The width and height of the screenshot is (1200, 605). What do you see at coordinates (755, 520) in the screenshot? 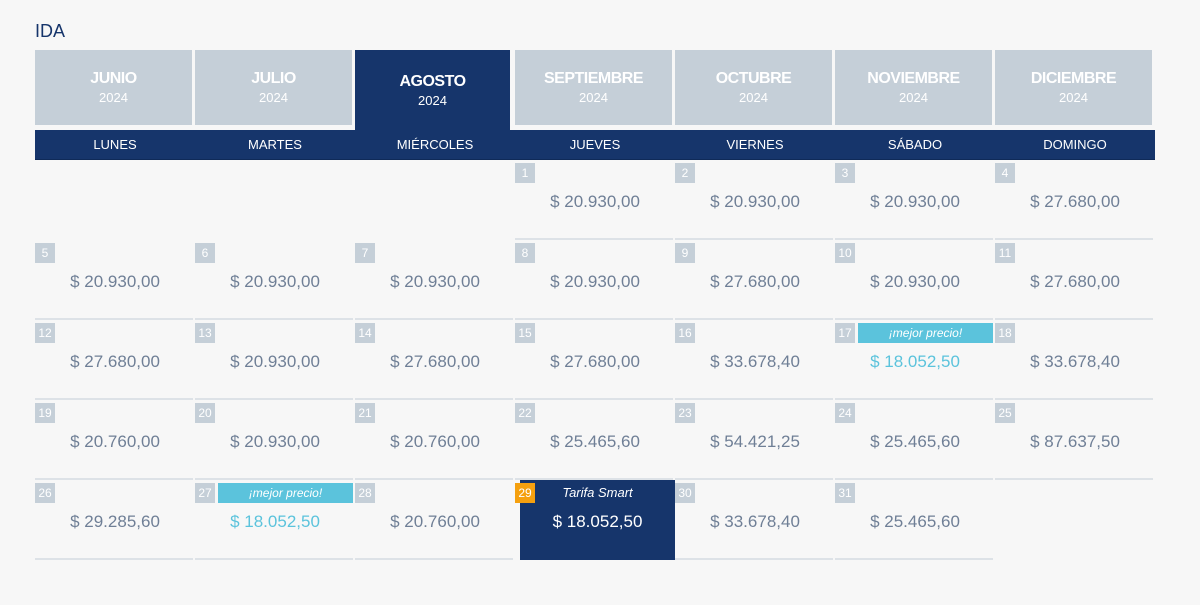
I see `day-cell: 30 $ 33.678,40` at bounding box center [755, 520].